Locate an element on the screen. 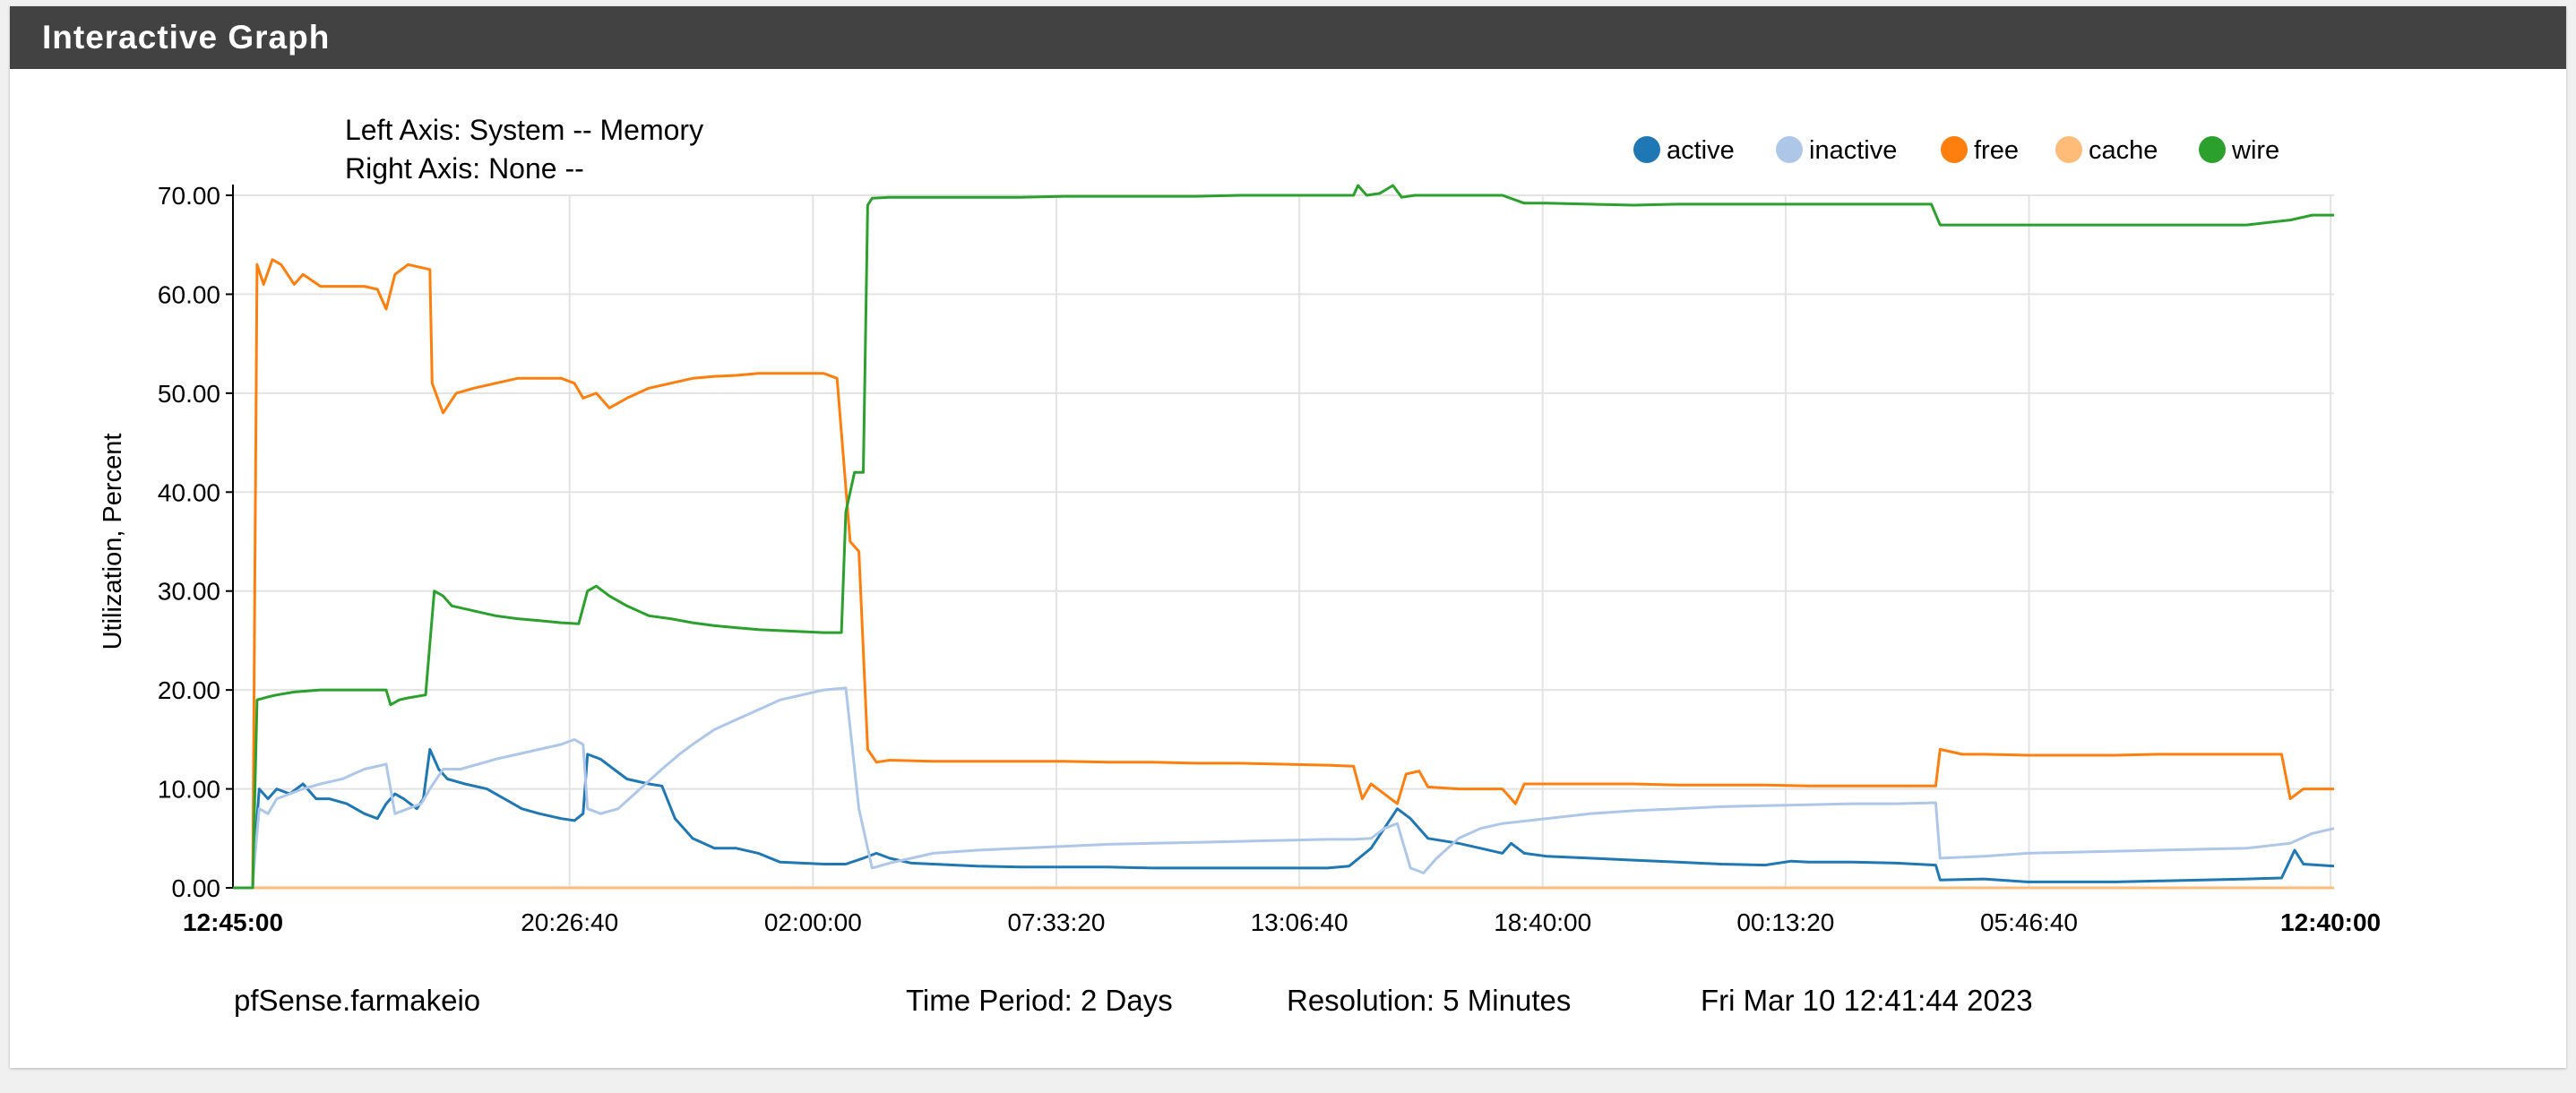  legend-item-inactive: inactive is located at coordinates (1836, 150).